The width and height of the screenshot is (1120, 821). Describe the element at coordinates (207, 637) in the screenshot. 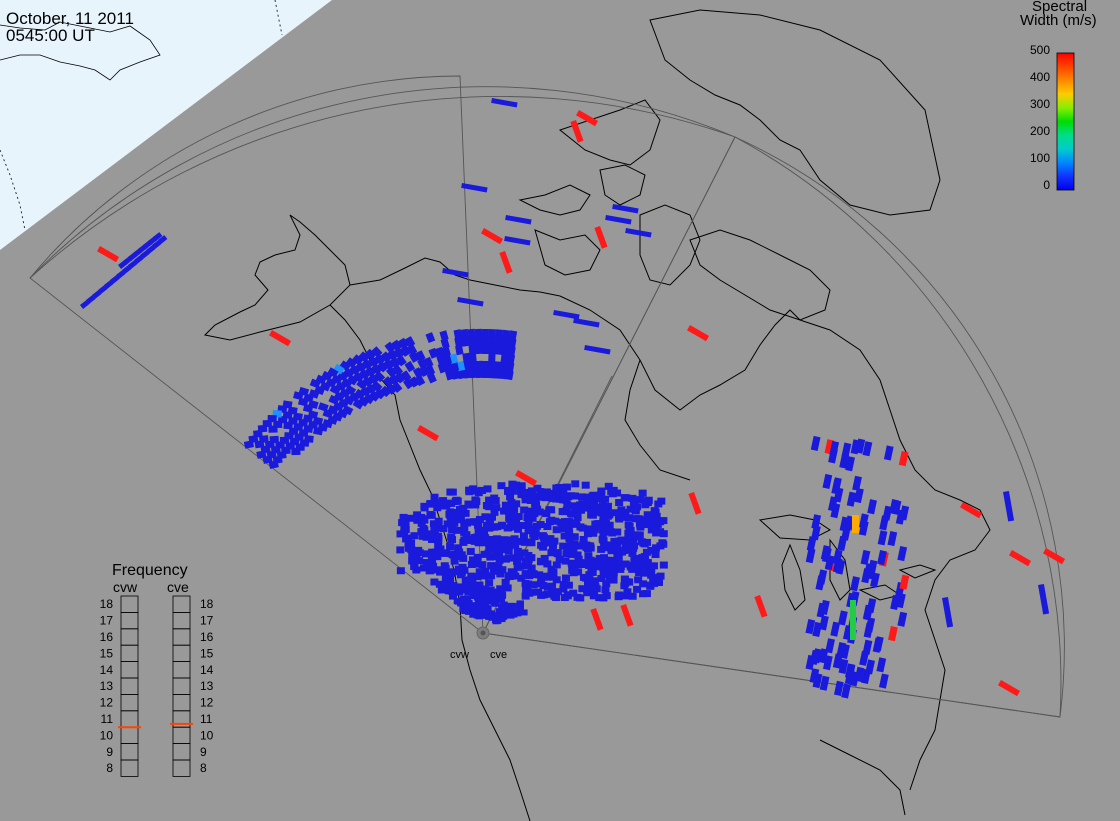

I see `frequency-scale-right: 16` at that location.